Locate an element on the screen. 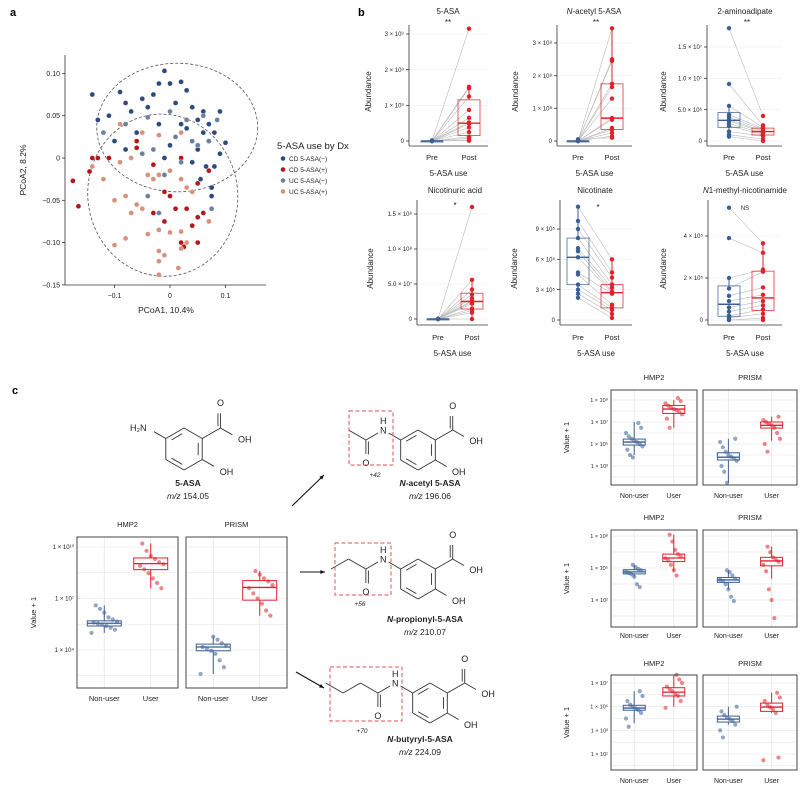 Image resolution: width=800 pixels, height=792 pixels. x-tick-label: 0 is located at coordinates (170, 296).